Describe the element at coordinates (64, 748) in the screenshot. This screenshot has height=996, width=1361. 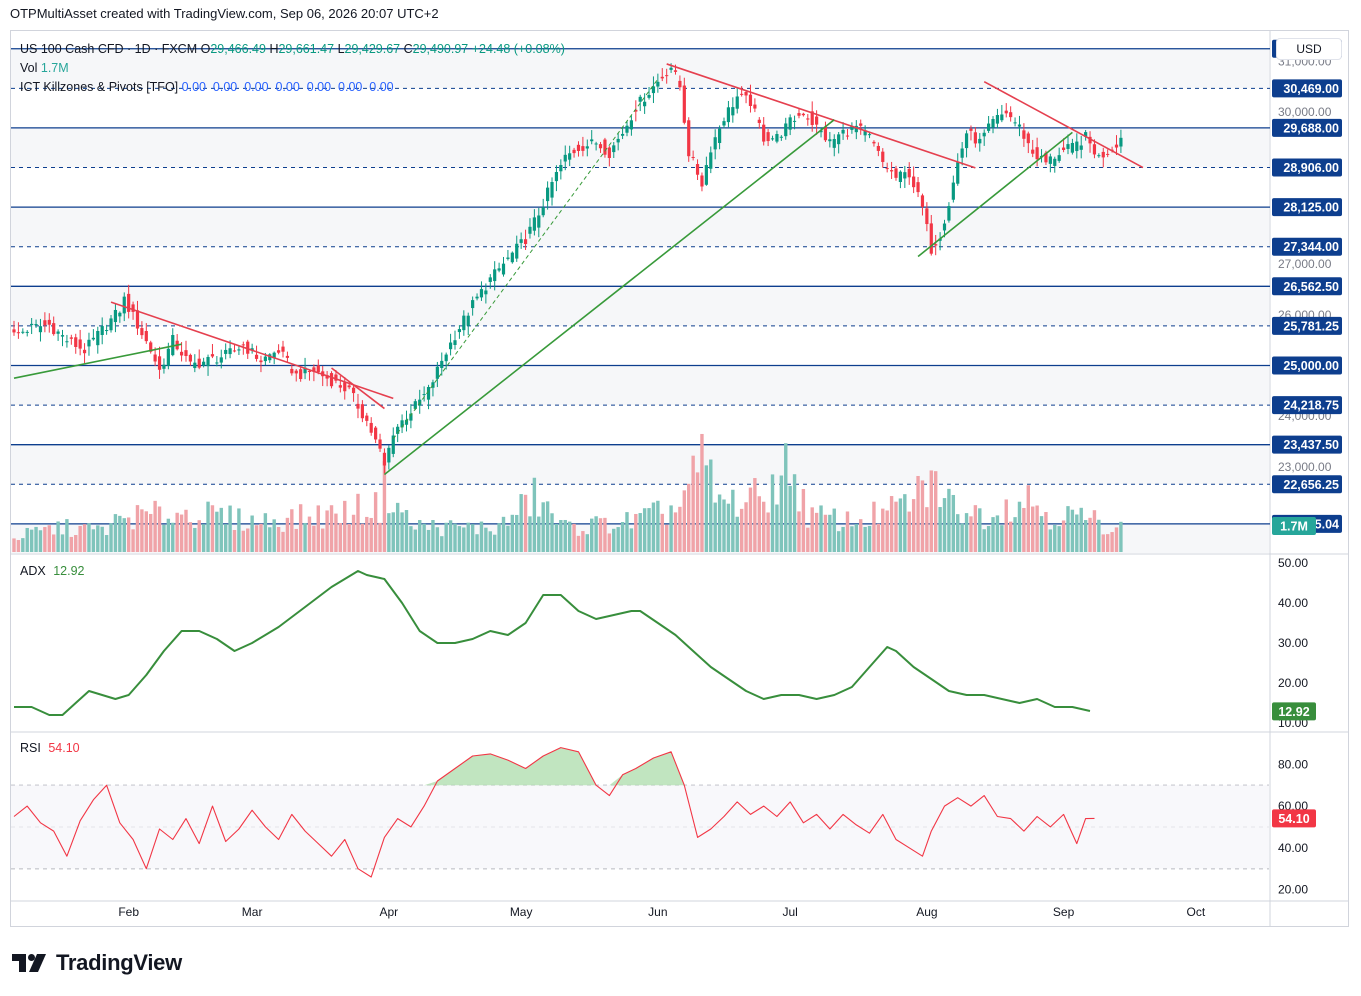
I see `rsi-value: 54.10` at that location.